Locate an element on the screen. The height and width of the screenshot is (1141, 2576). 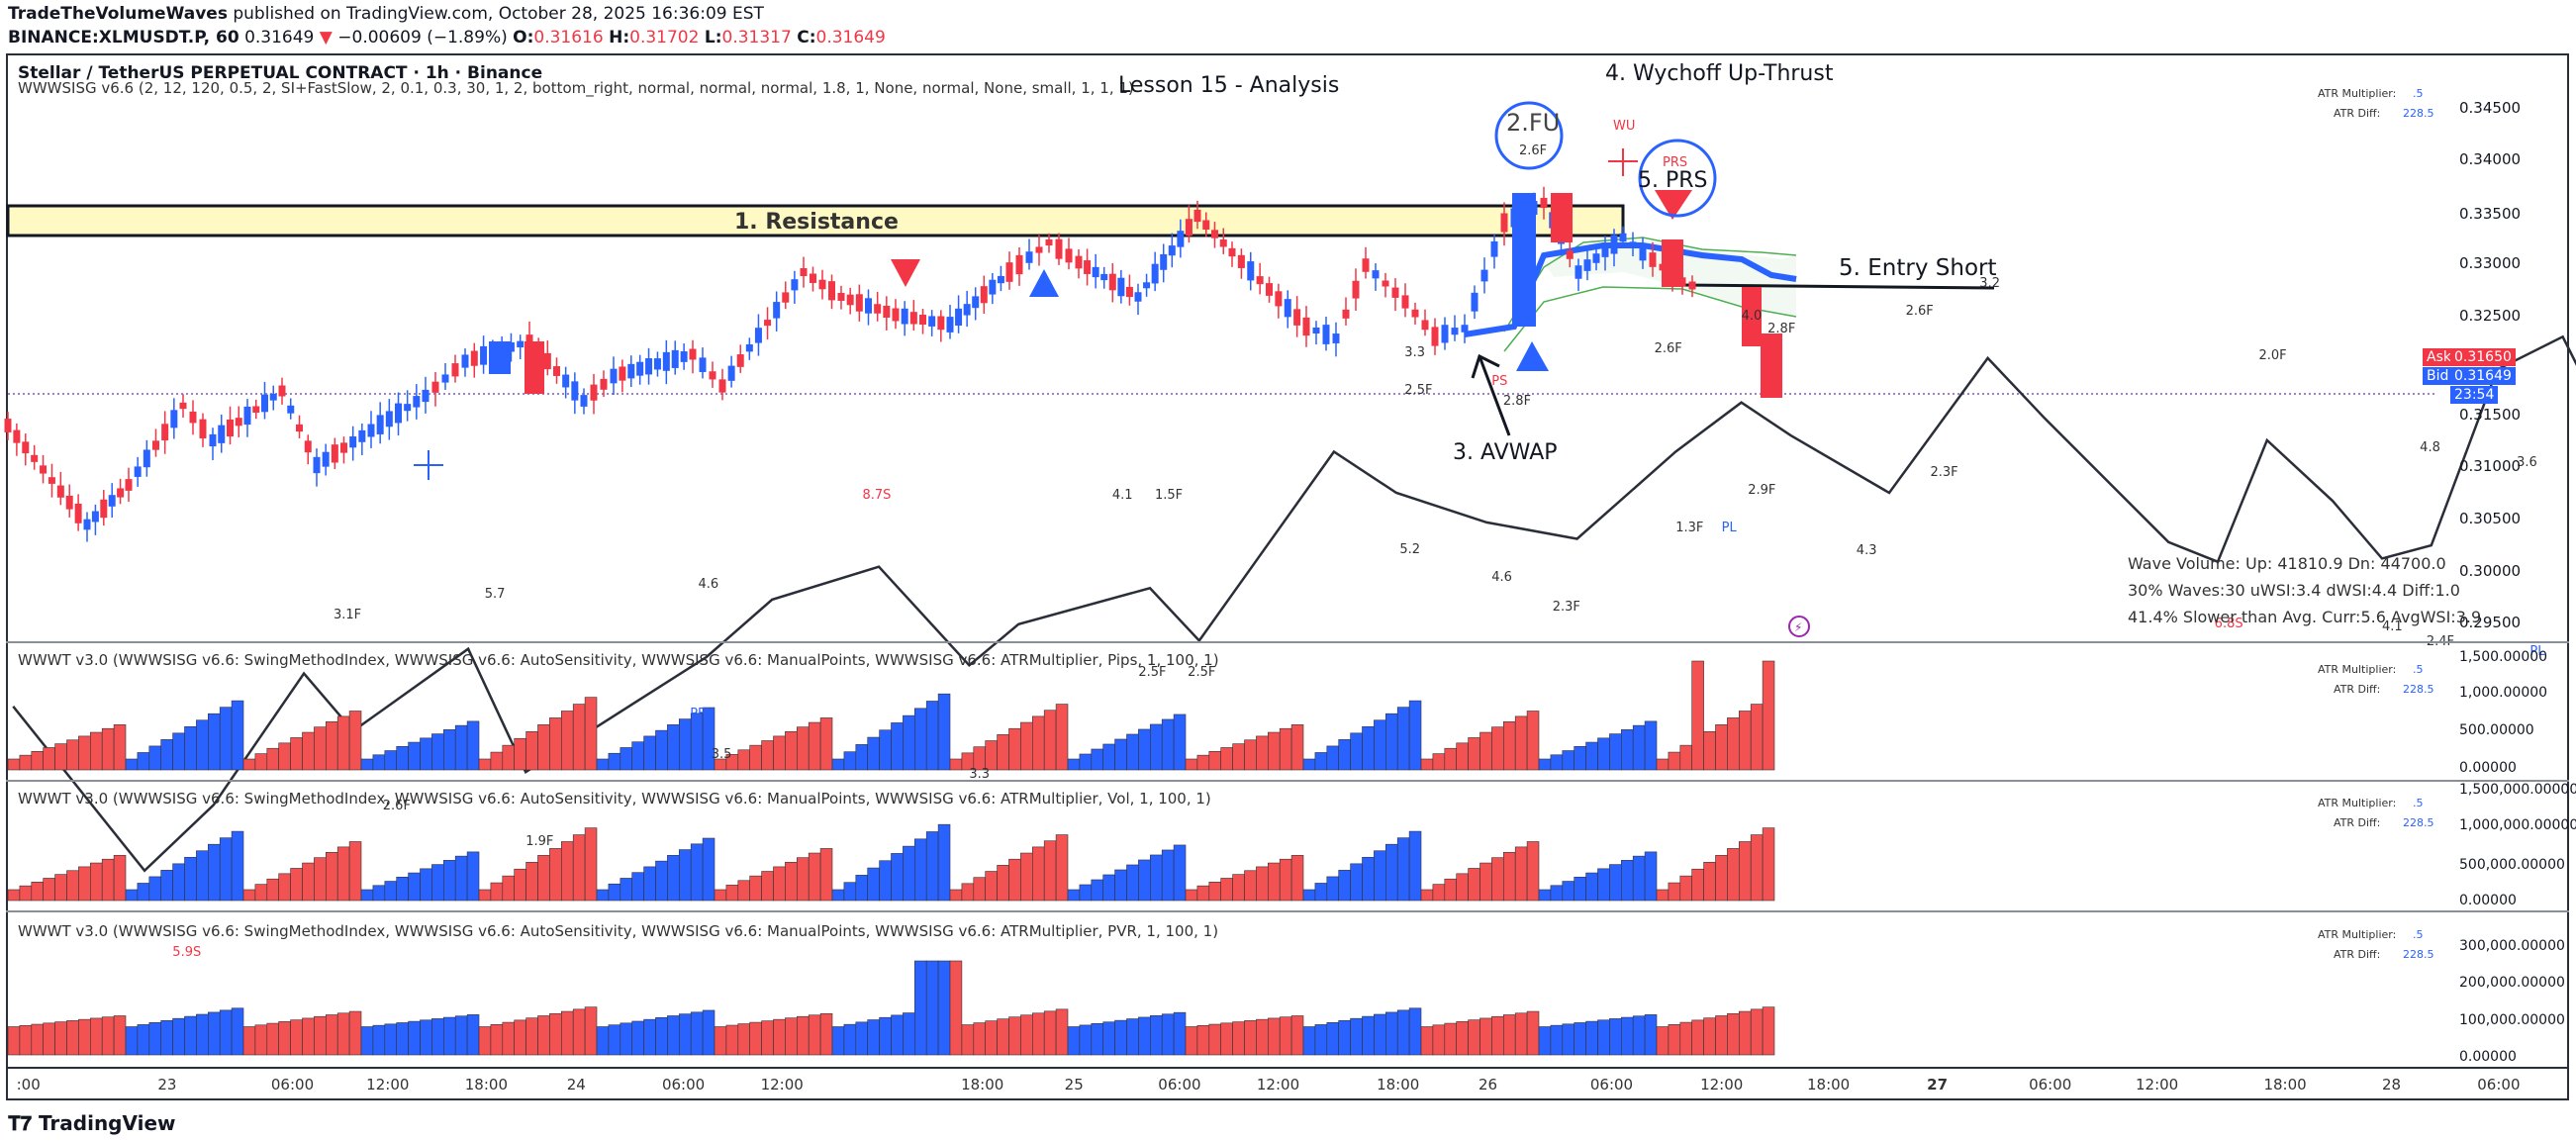
price-tick: 0.32500 is located at coordinates (2490, 316).